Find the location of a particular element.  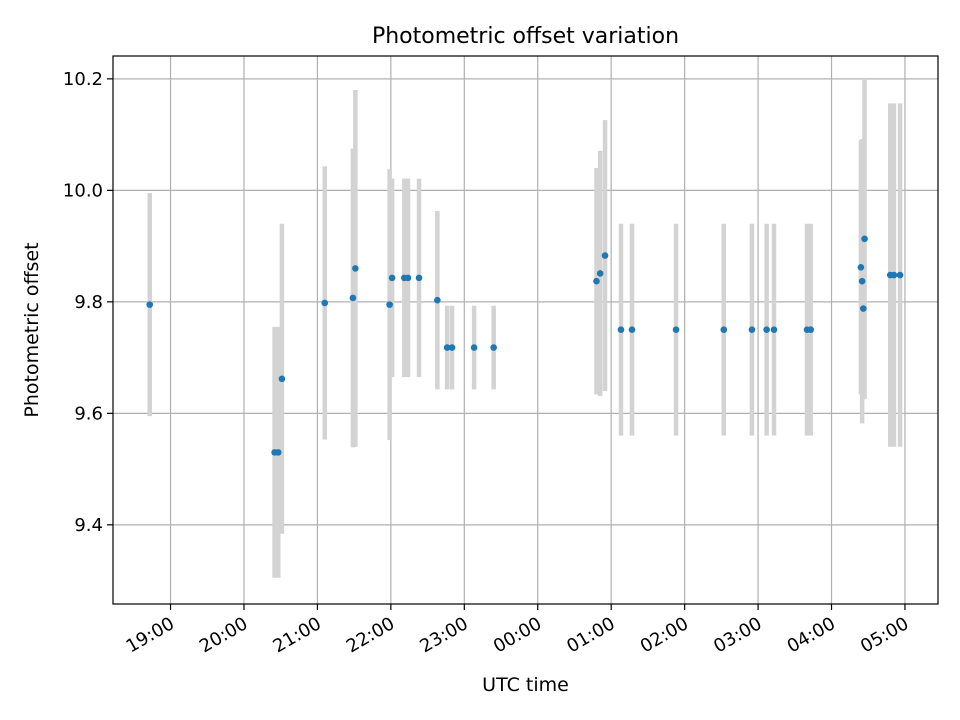

x-tick-label: 22:00 is located at coordinates (370, 635).